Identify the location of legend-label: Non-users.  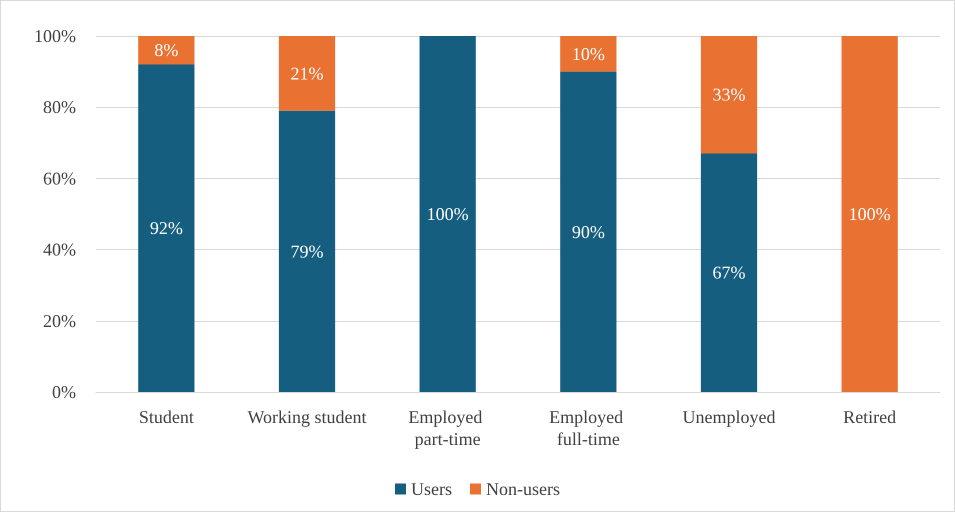
(523, 489).